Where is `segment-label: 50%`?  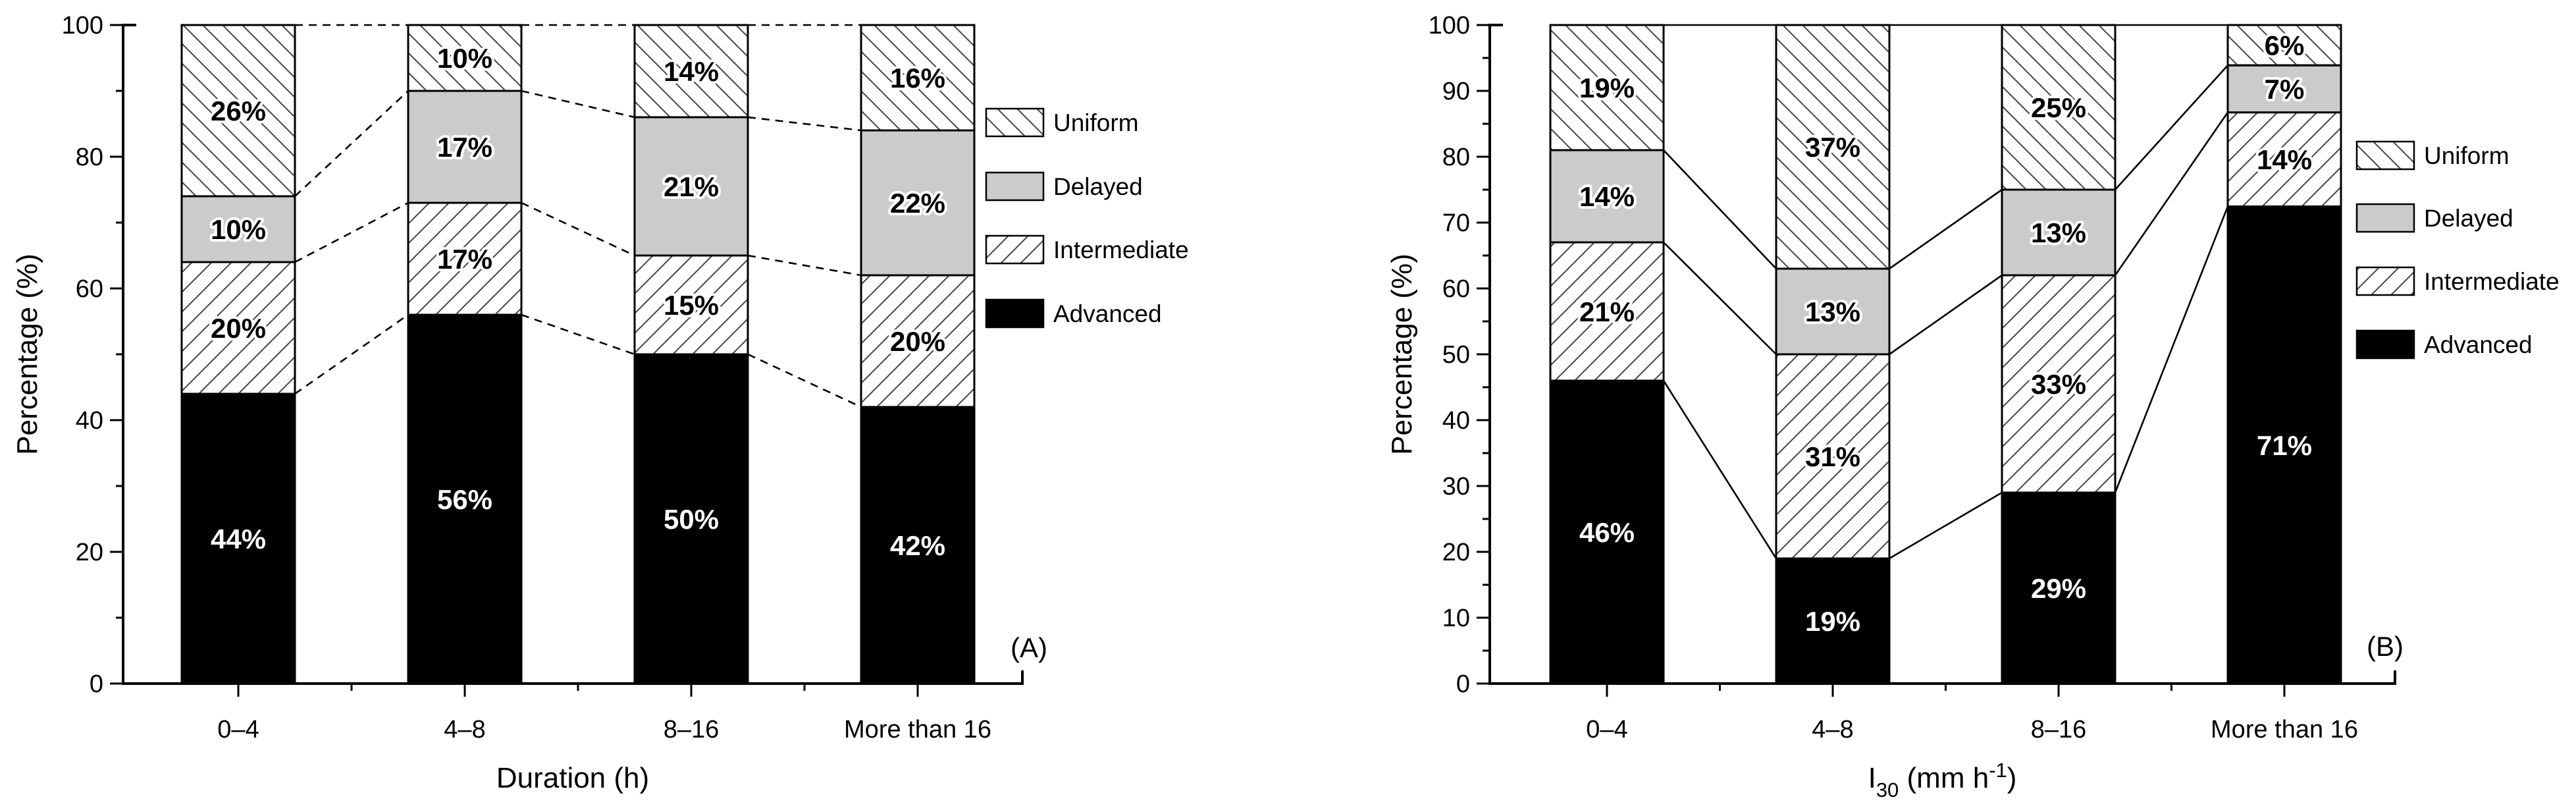
segment-label: 50% is located at coordinates (691, 520).